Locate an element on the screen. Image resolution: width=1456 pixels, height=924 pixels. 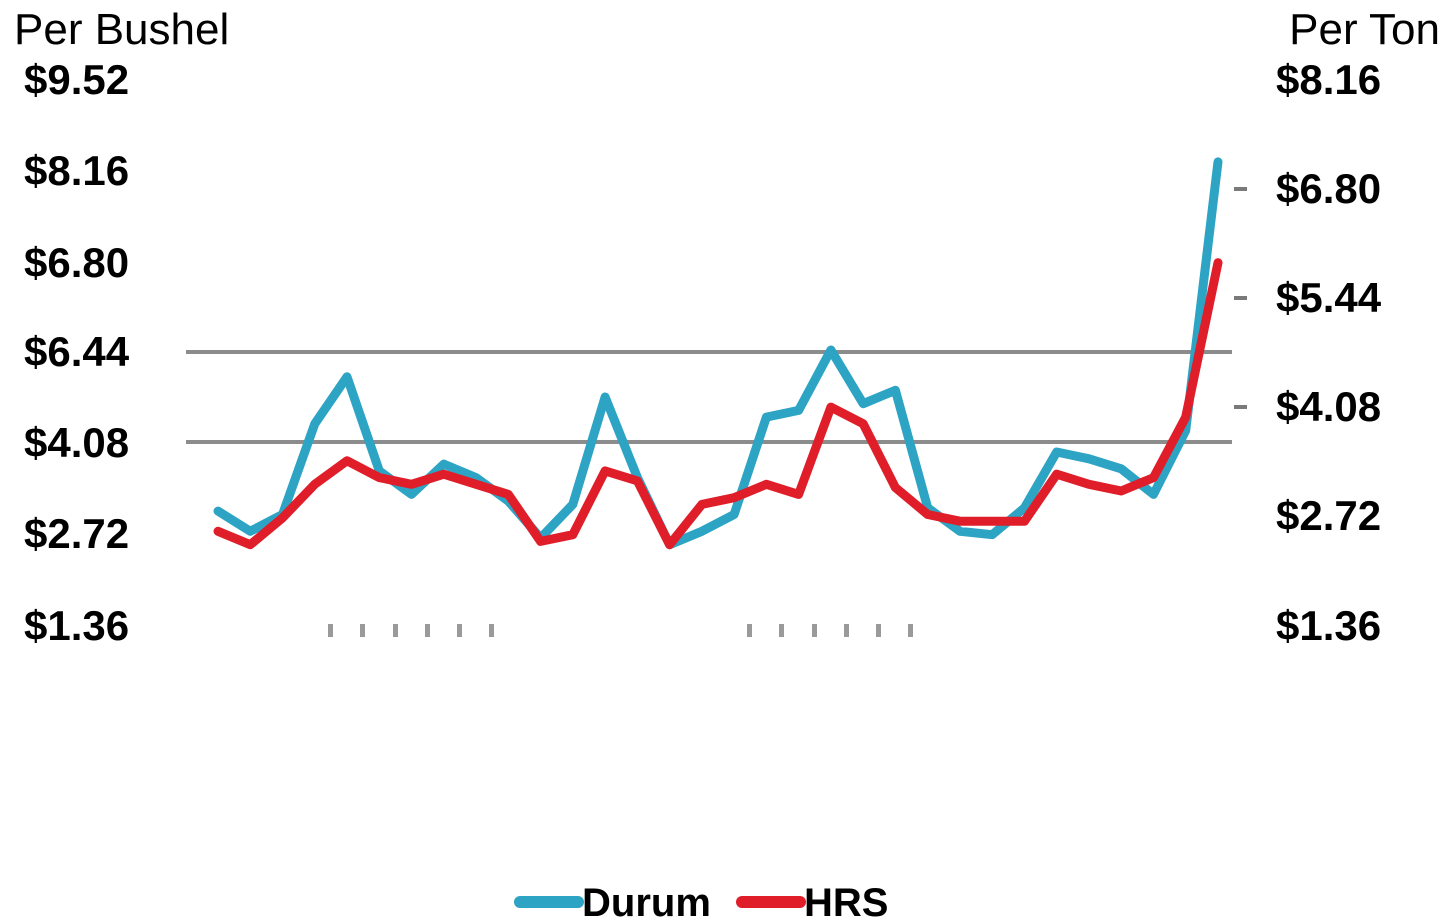
left-axis: $9.52 $8.16 $6.80 $6.44 $4.08 $2.72 $1.36 is located at coordinates (77, 352).